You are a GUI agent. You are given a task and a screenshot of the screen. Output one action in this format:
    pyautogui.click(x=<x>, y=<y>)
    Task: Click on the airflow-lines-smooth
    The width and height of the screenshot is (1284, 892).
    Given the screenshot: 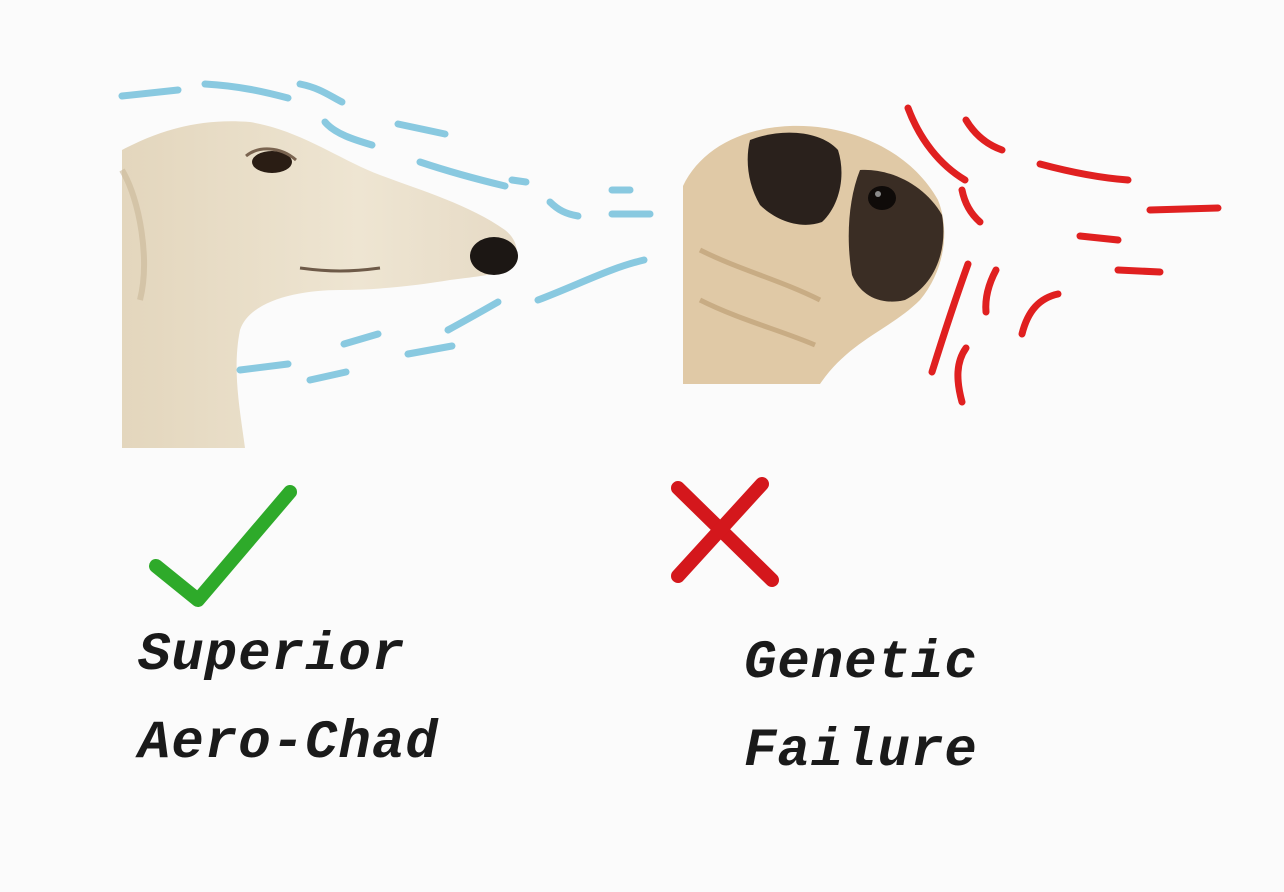 What is the action you would take?
    pyautogui.click(x=386, y=232)
    